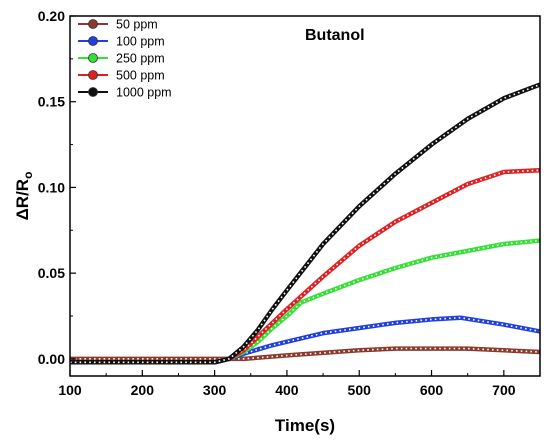 This screenshot has height=442, width=550. What do you see at coordinates (51, 16) in the screenshot?
I see `y-tick-label: 0.20` at bounding box center [51, 16].